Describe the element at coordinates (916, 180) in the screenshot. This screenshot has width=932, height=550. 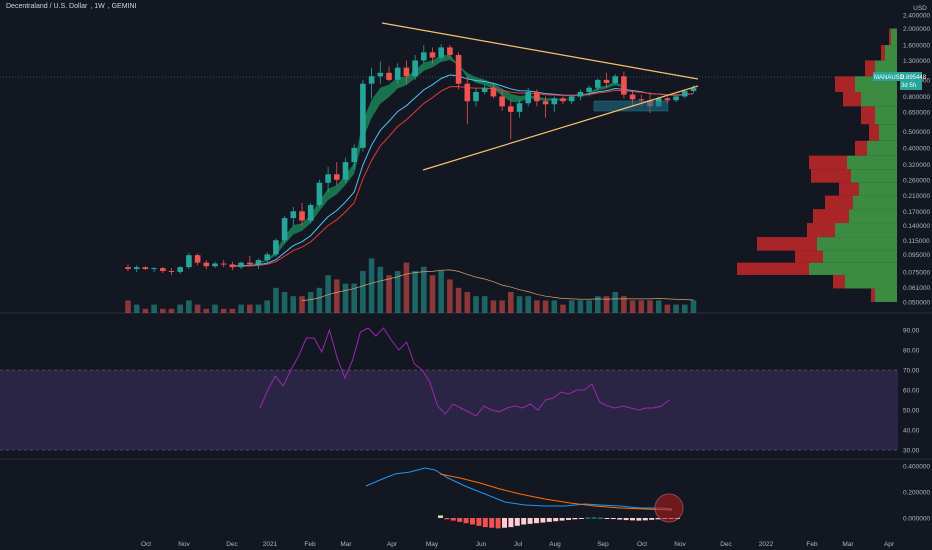
I see `price-axis-tick: 0.260000` at that location.